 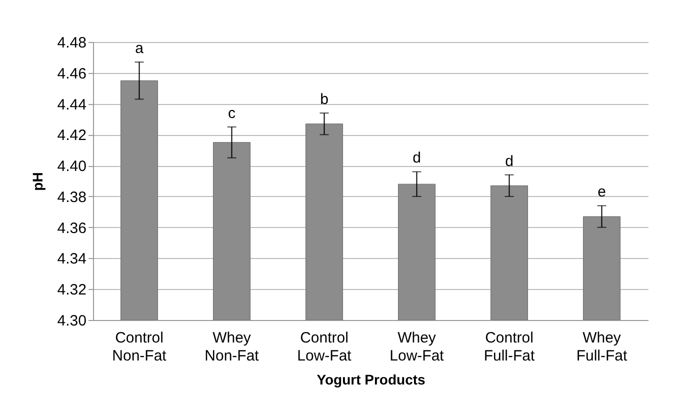 I want to click on x-tick-label: Control Non-Fat, so click(x=140, y=347).